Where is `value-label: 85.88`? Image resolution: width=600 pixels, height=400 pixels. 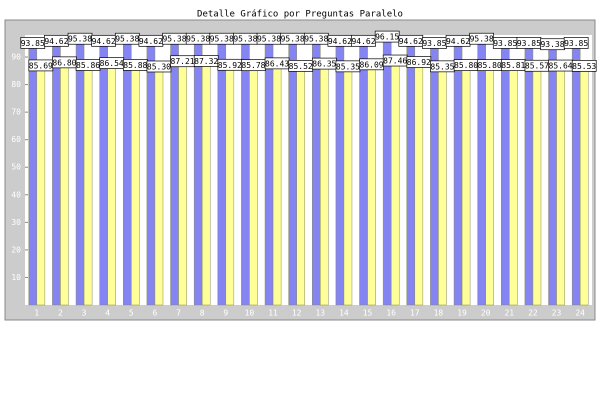 value-label: 85.88 is located at coordinates (135, 65).